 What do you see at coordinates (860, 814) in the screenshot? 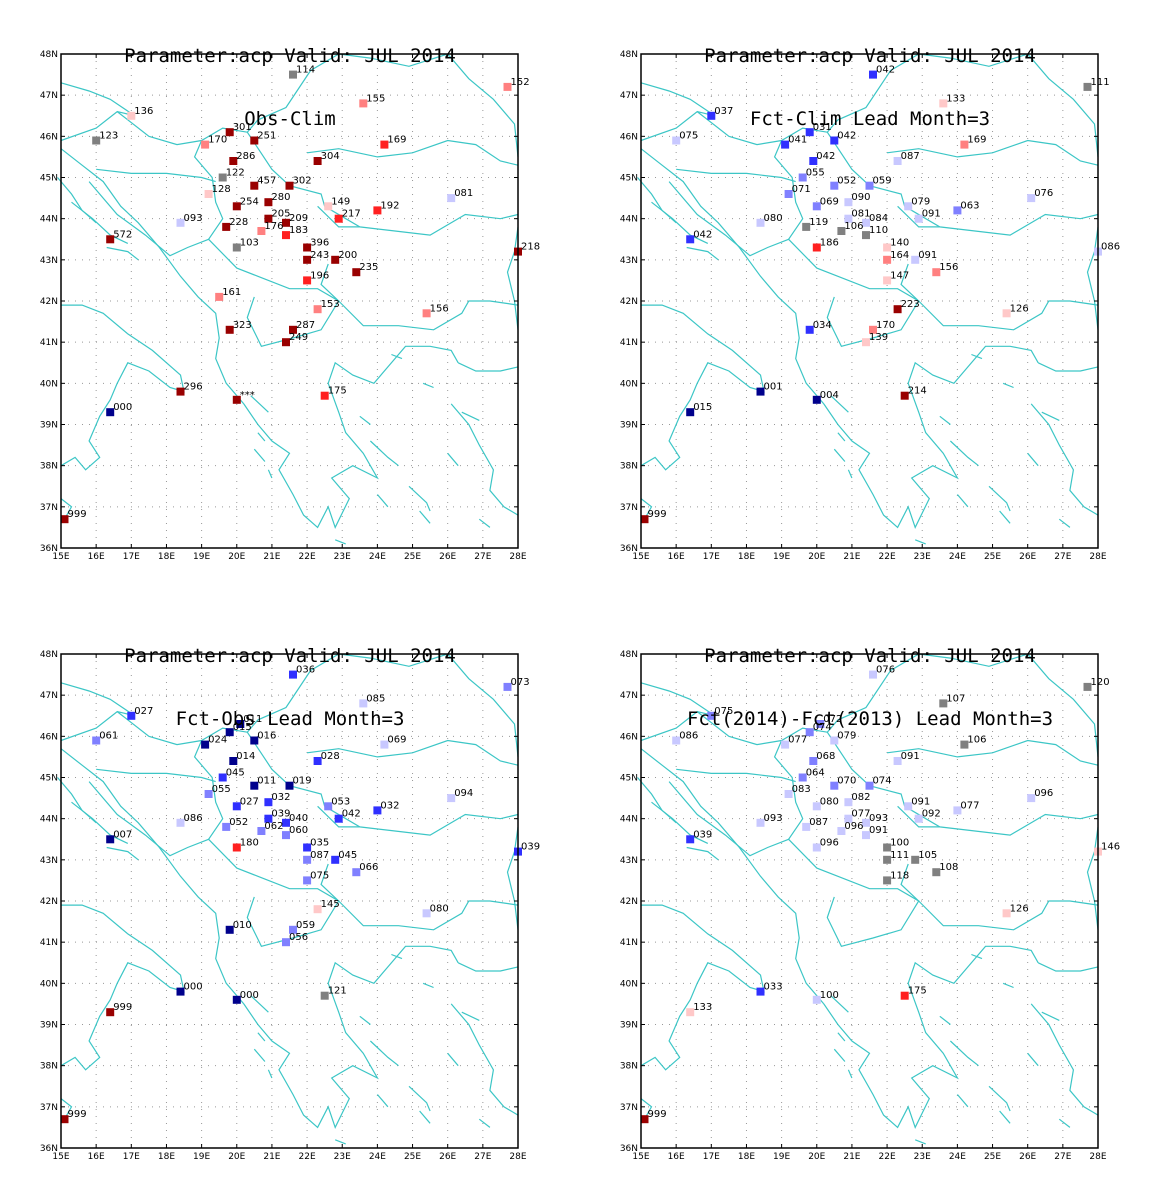
I see `station-label: 077` at bounding box center [860, 814].